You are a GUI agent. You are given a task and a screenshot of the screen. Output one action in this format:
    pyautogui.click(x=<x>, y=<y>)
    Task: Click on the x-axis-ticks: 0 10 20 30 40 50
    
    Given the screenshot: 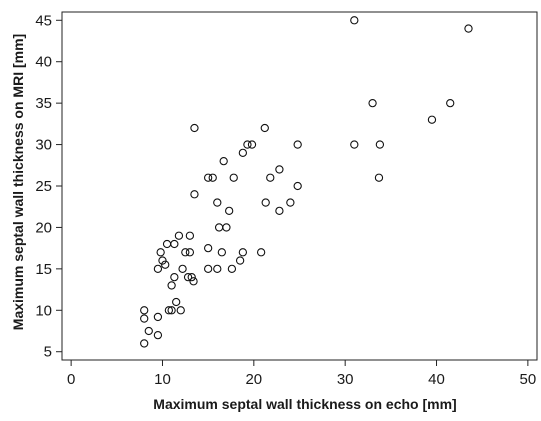 What is the action you would take?
    pyautogui.click(x=301, y=374)
    